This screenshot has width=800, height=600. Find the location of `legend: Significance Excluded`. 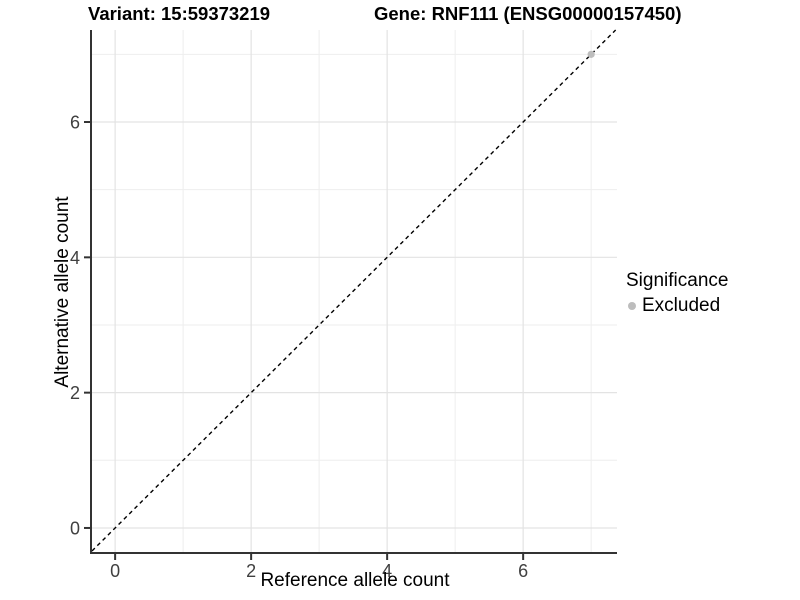

legend: Significance Excluded is located at coordinates (677, 293).